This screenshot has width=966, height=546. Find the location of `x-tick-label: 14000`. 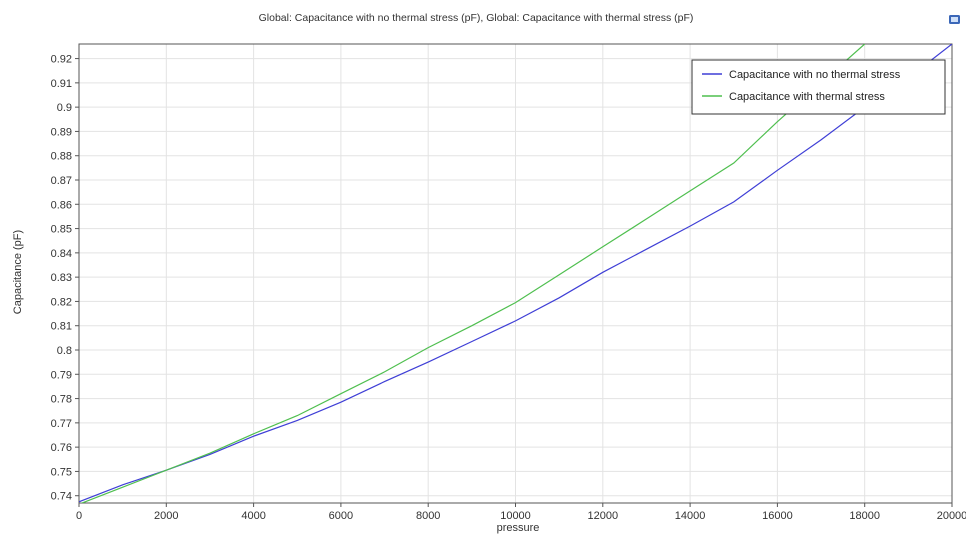

x-tick-label: 14000 is located at coordinates (690, 516).